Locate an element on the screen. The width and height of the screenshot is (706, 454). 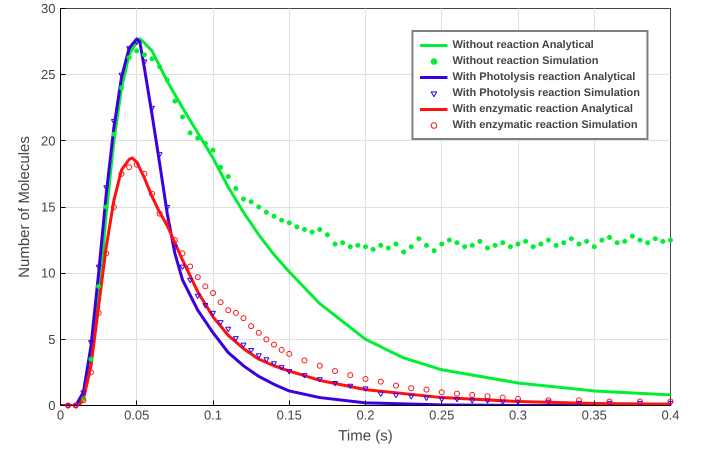
x-tick-label: 0.1 is located at coordinates (213, 415).